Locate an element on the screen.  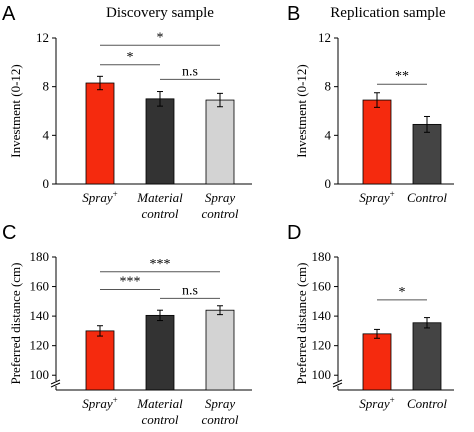
panel-title: Discovery sample is located at coordinates (160, 13).